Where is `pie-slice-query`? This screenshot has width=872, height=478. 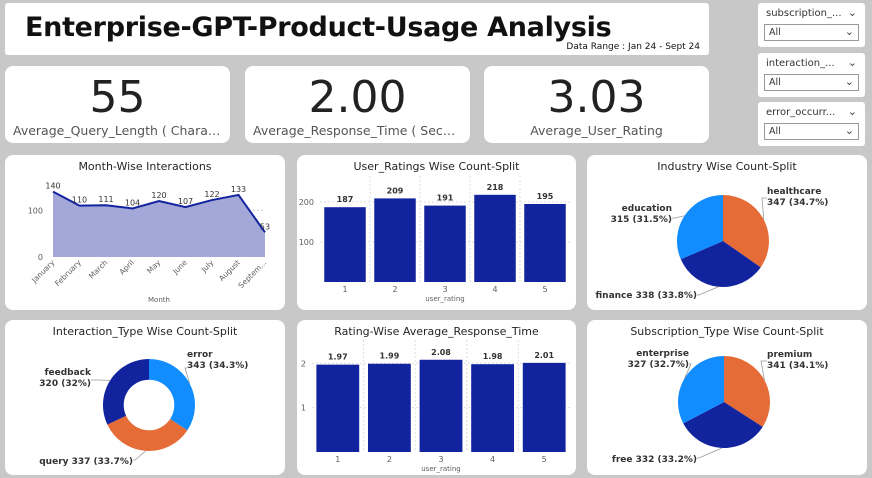
pie-slice-query is located at coordinates (147, 433).